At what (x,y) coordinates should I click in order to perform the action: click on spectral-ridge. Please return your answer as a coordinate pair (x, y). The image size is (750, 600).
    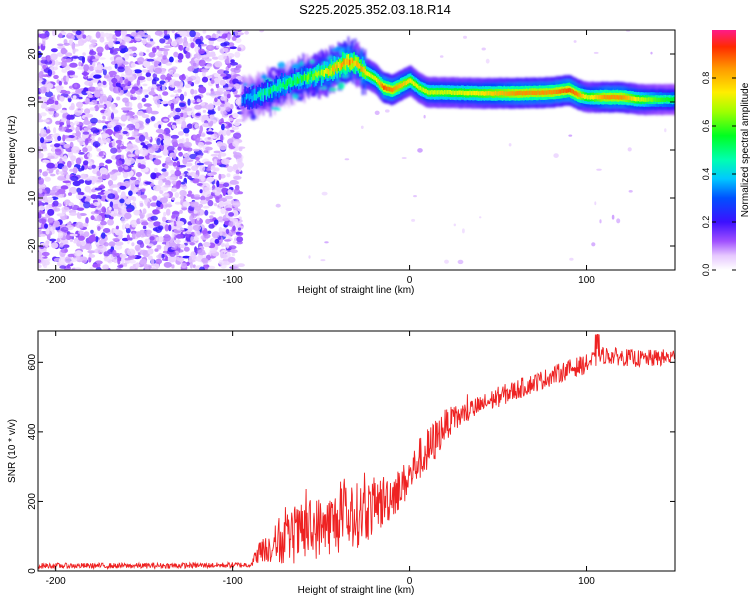
    Looking at the image, I should click on (457, 79).